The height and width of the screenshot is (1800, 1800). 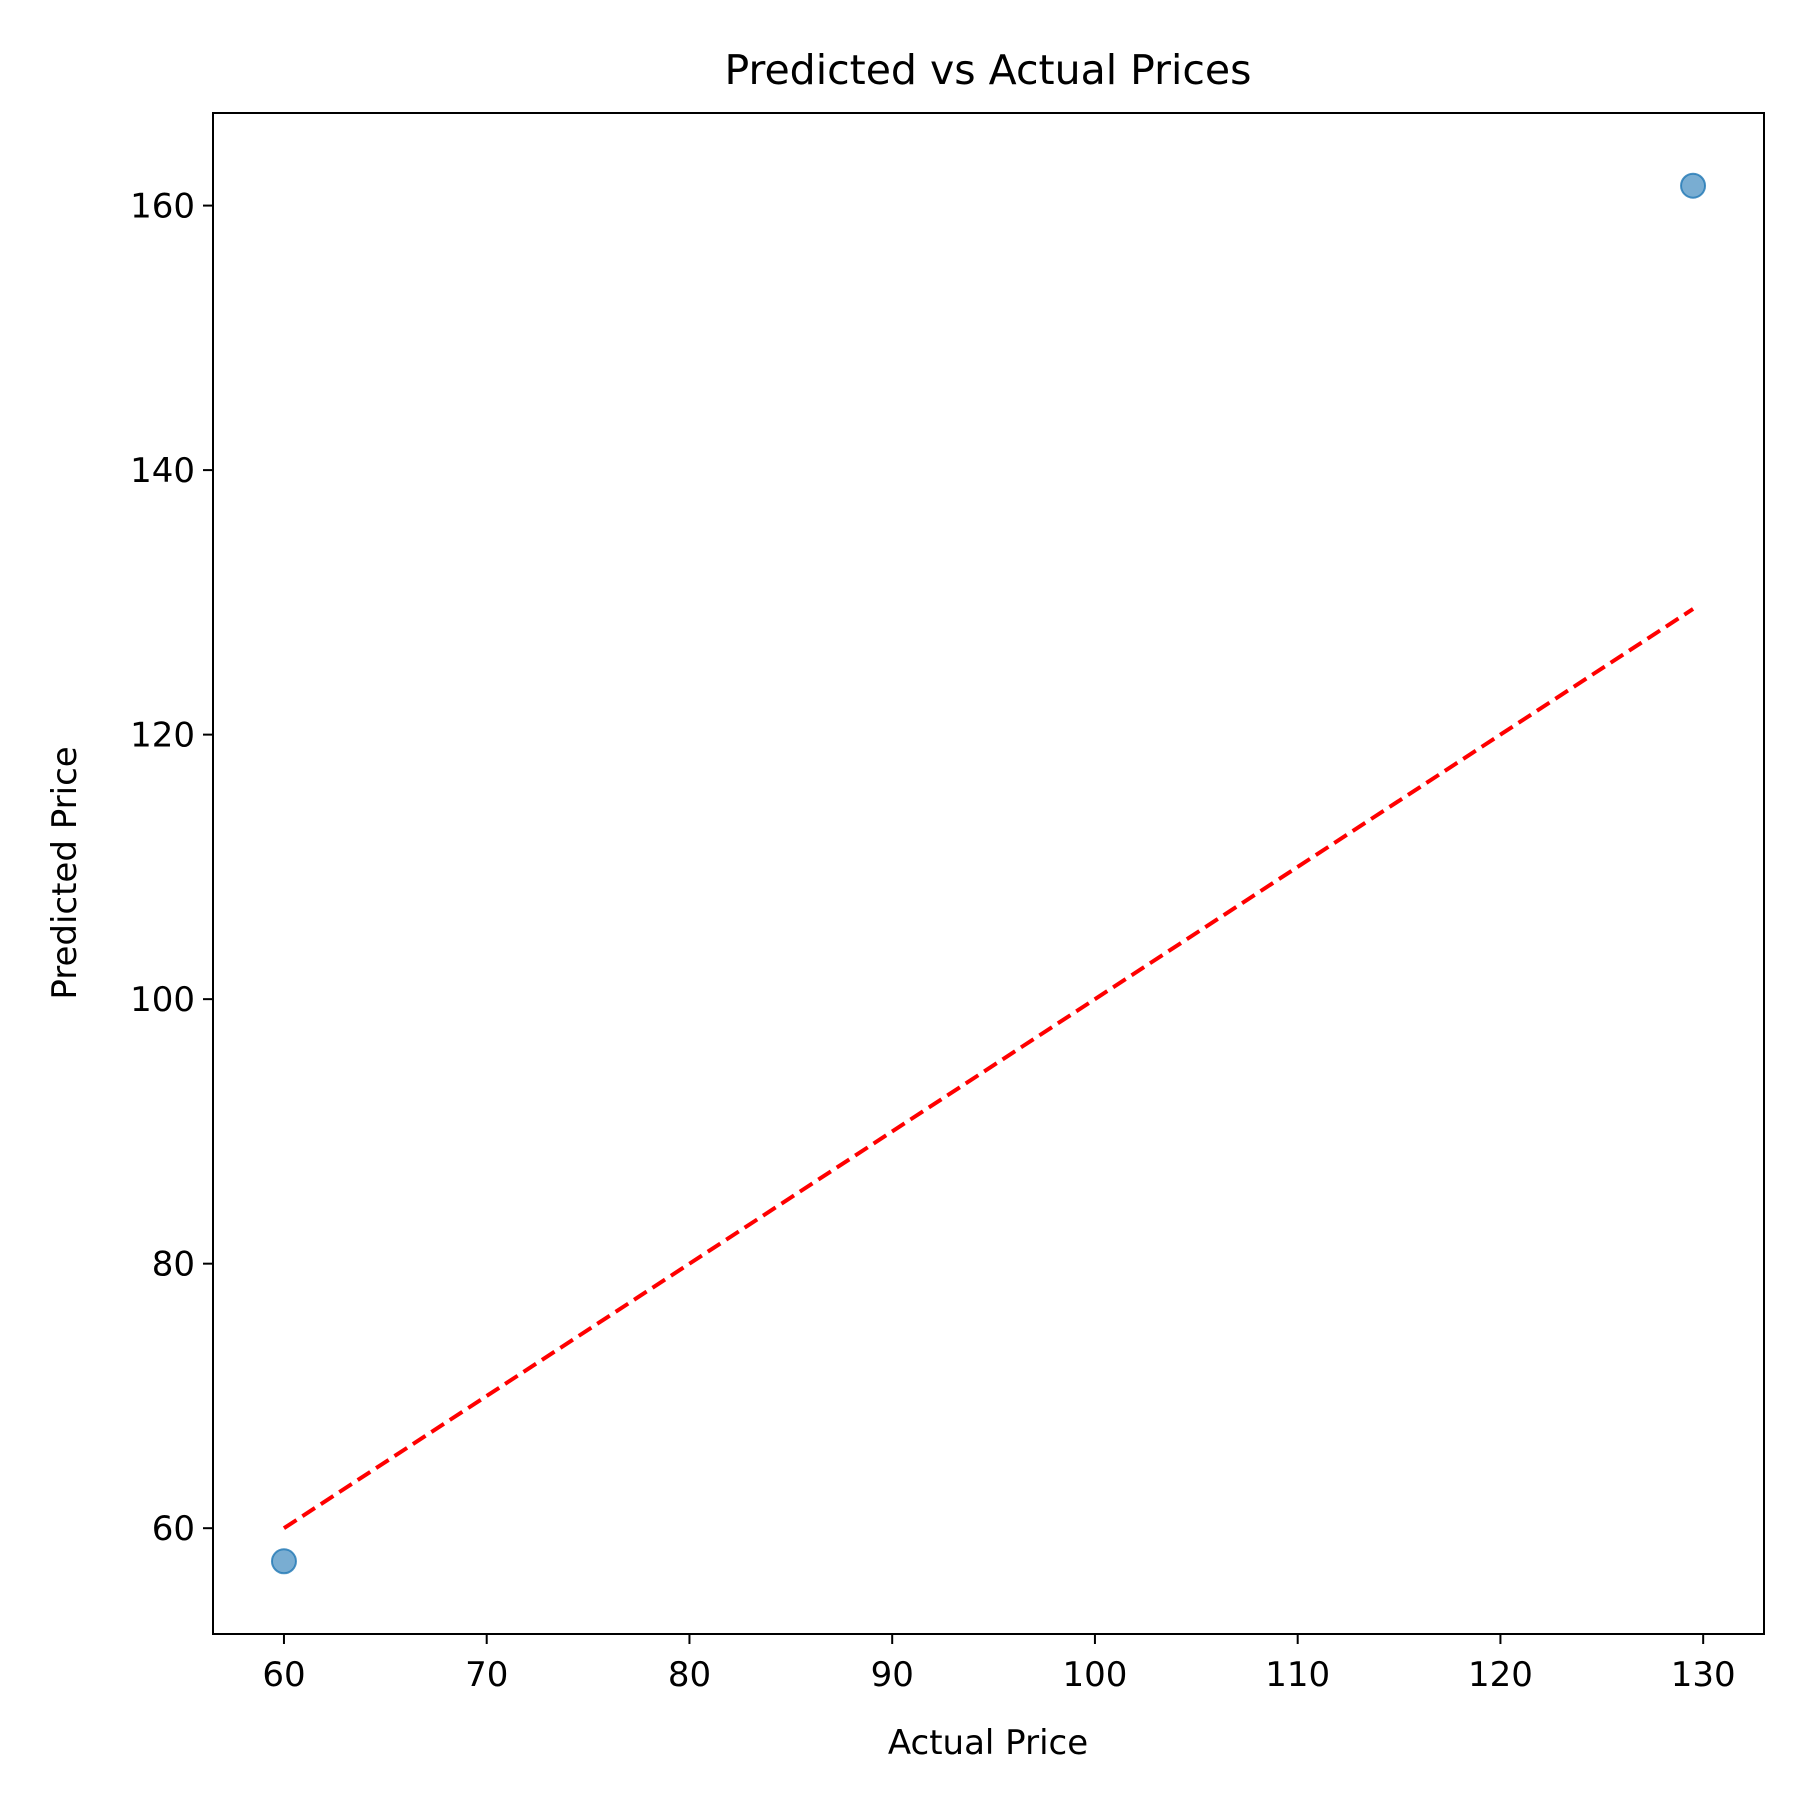 I want to click on y-tick-label: 160, so click(x=162, y=207).